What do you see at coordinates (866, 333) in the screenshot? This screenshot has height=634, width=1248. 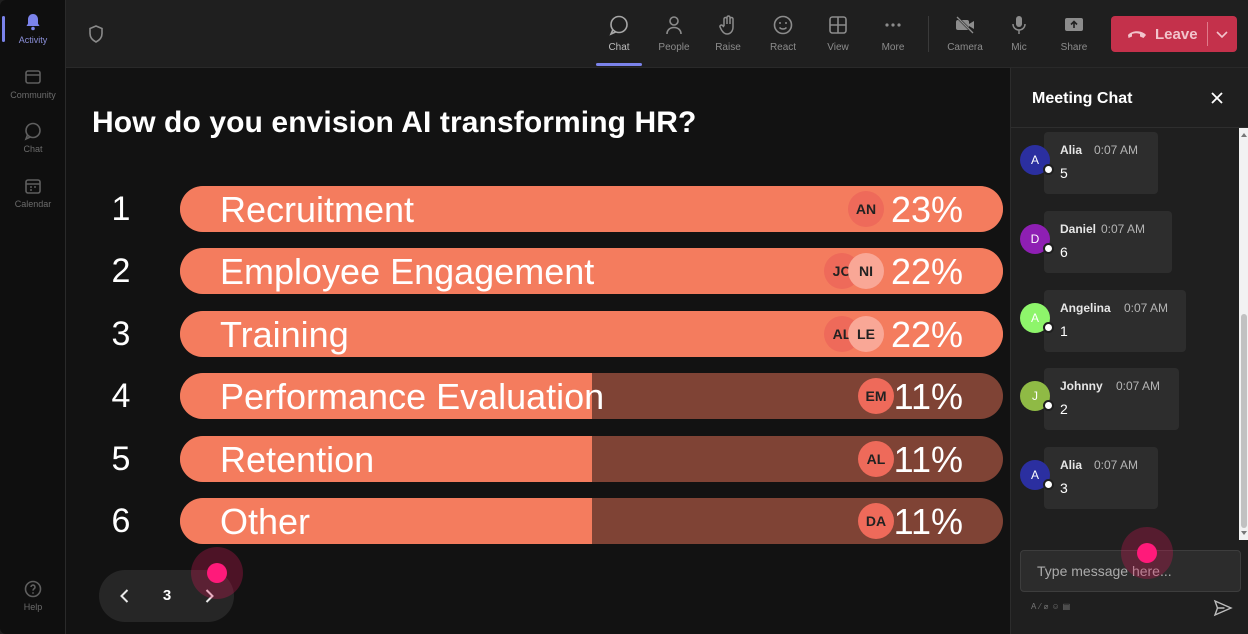 I see `voter-avatar: LE` at bounding box center [866, 333].